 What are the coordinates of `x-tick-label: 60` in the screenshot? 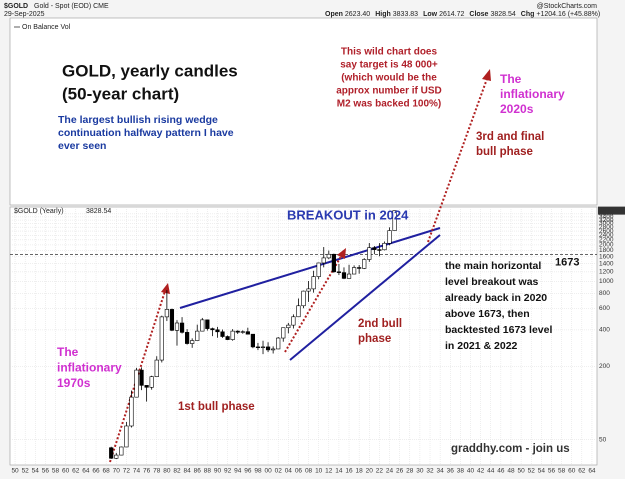 It's located at (66, 471).